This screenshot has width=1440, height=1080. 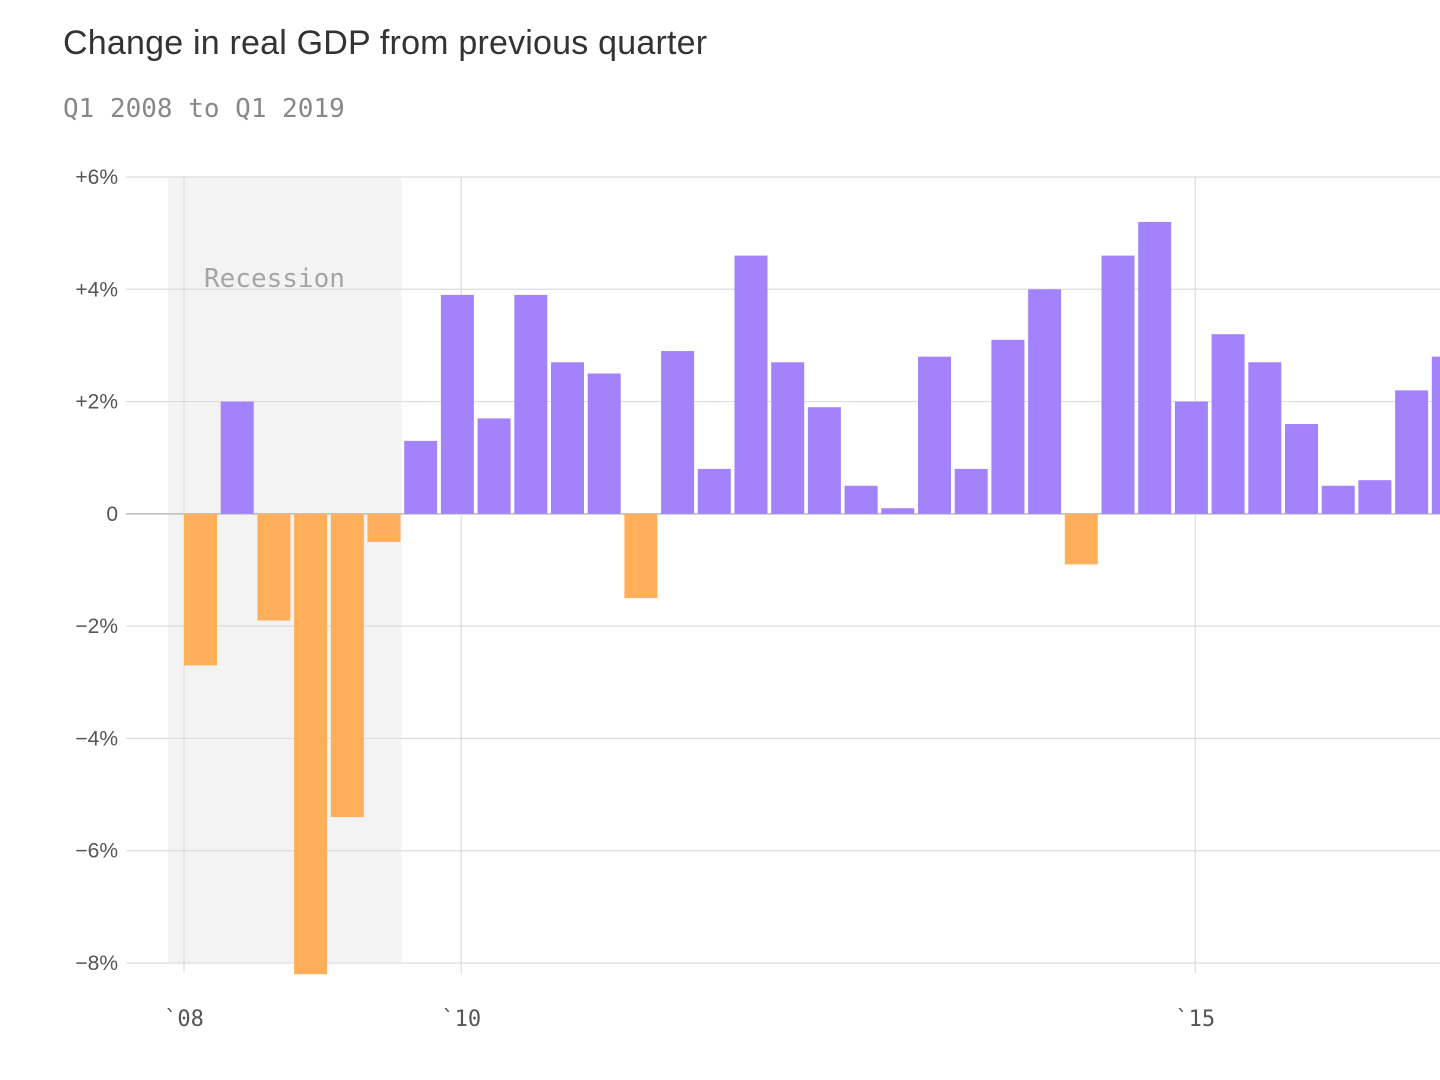 I want to click on bar-2008-q1, so click(x=200, y=589).